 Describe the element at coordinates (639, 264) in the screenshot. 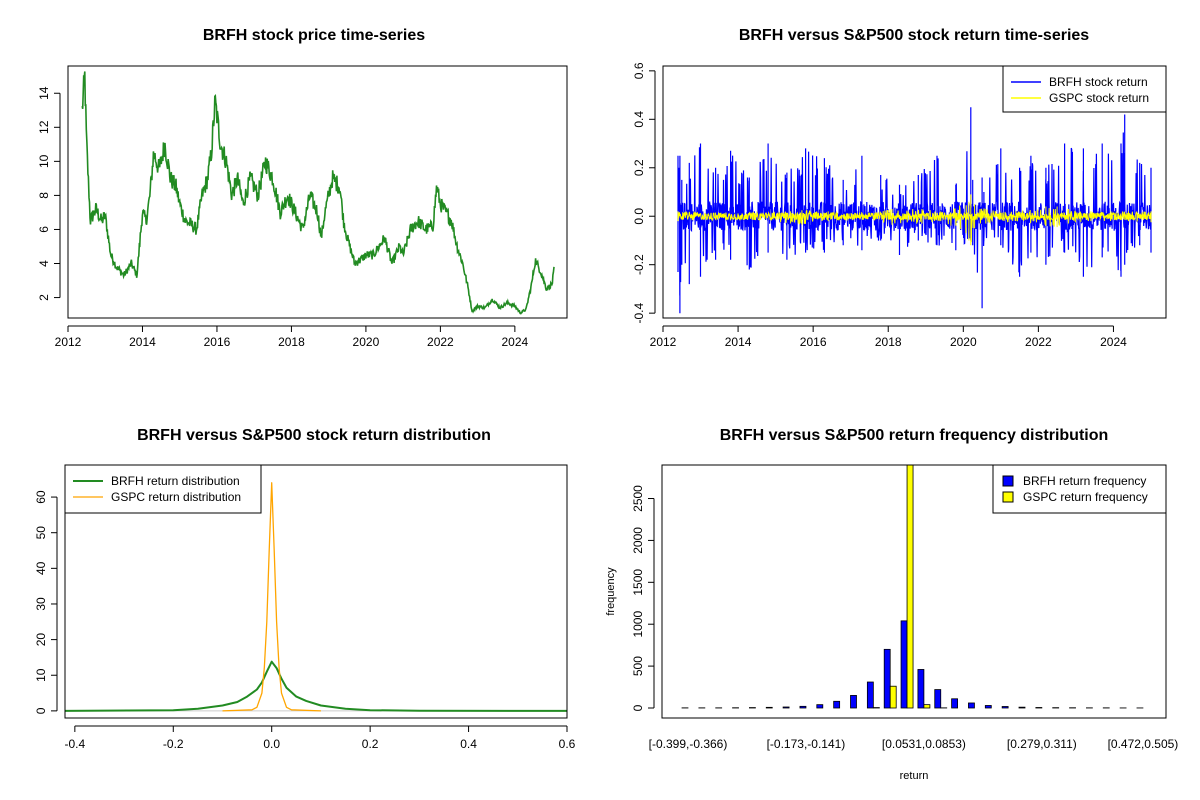

I see `y-tick-label: -0.2` at that location.